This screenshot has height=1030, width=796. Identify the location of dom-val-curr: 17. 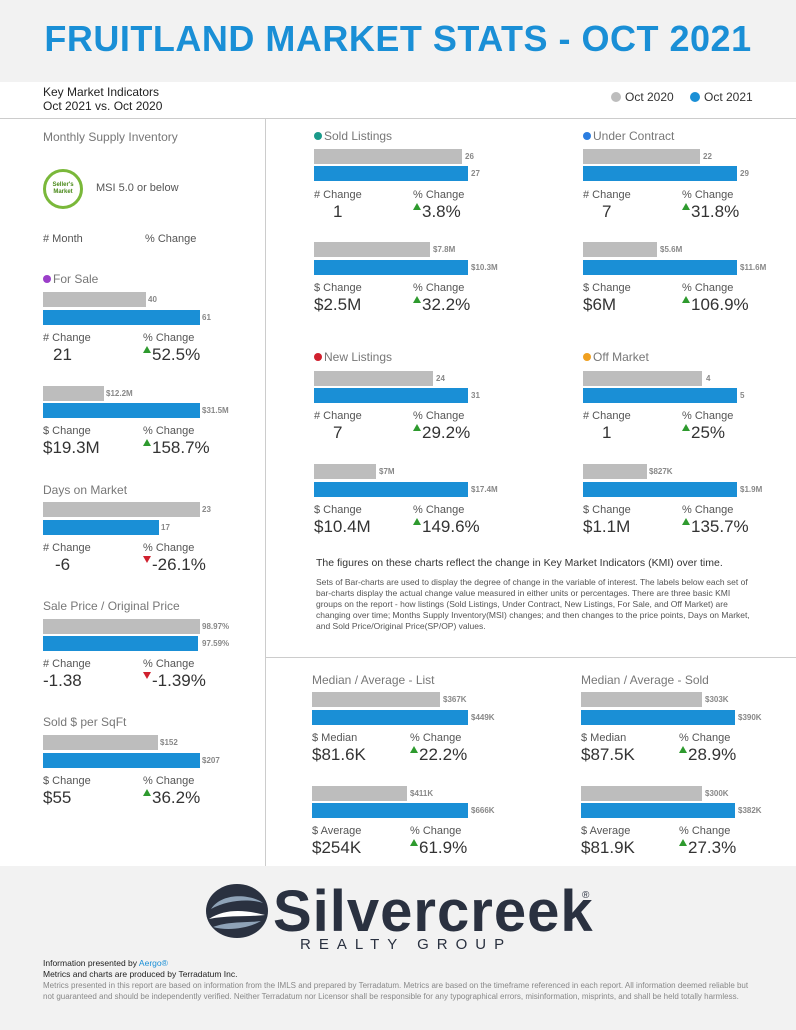
(165, 527).